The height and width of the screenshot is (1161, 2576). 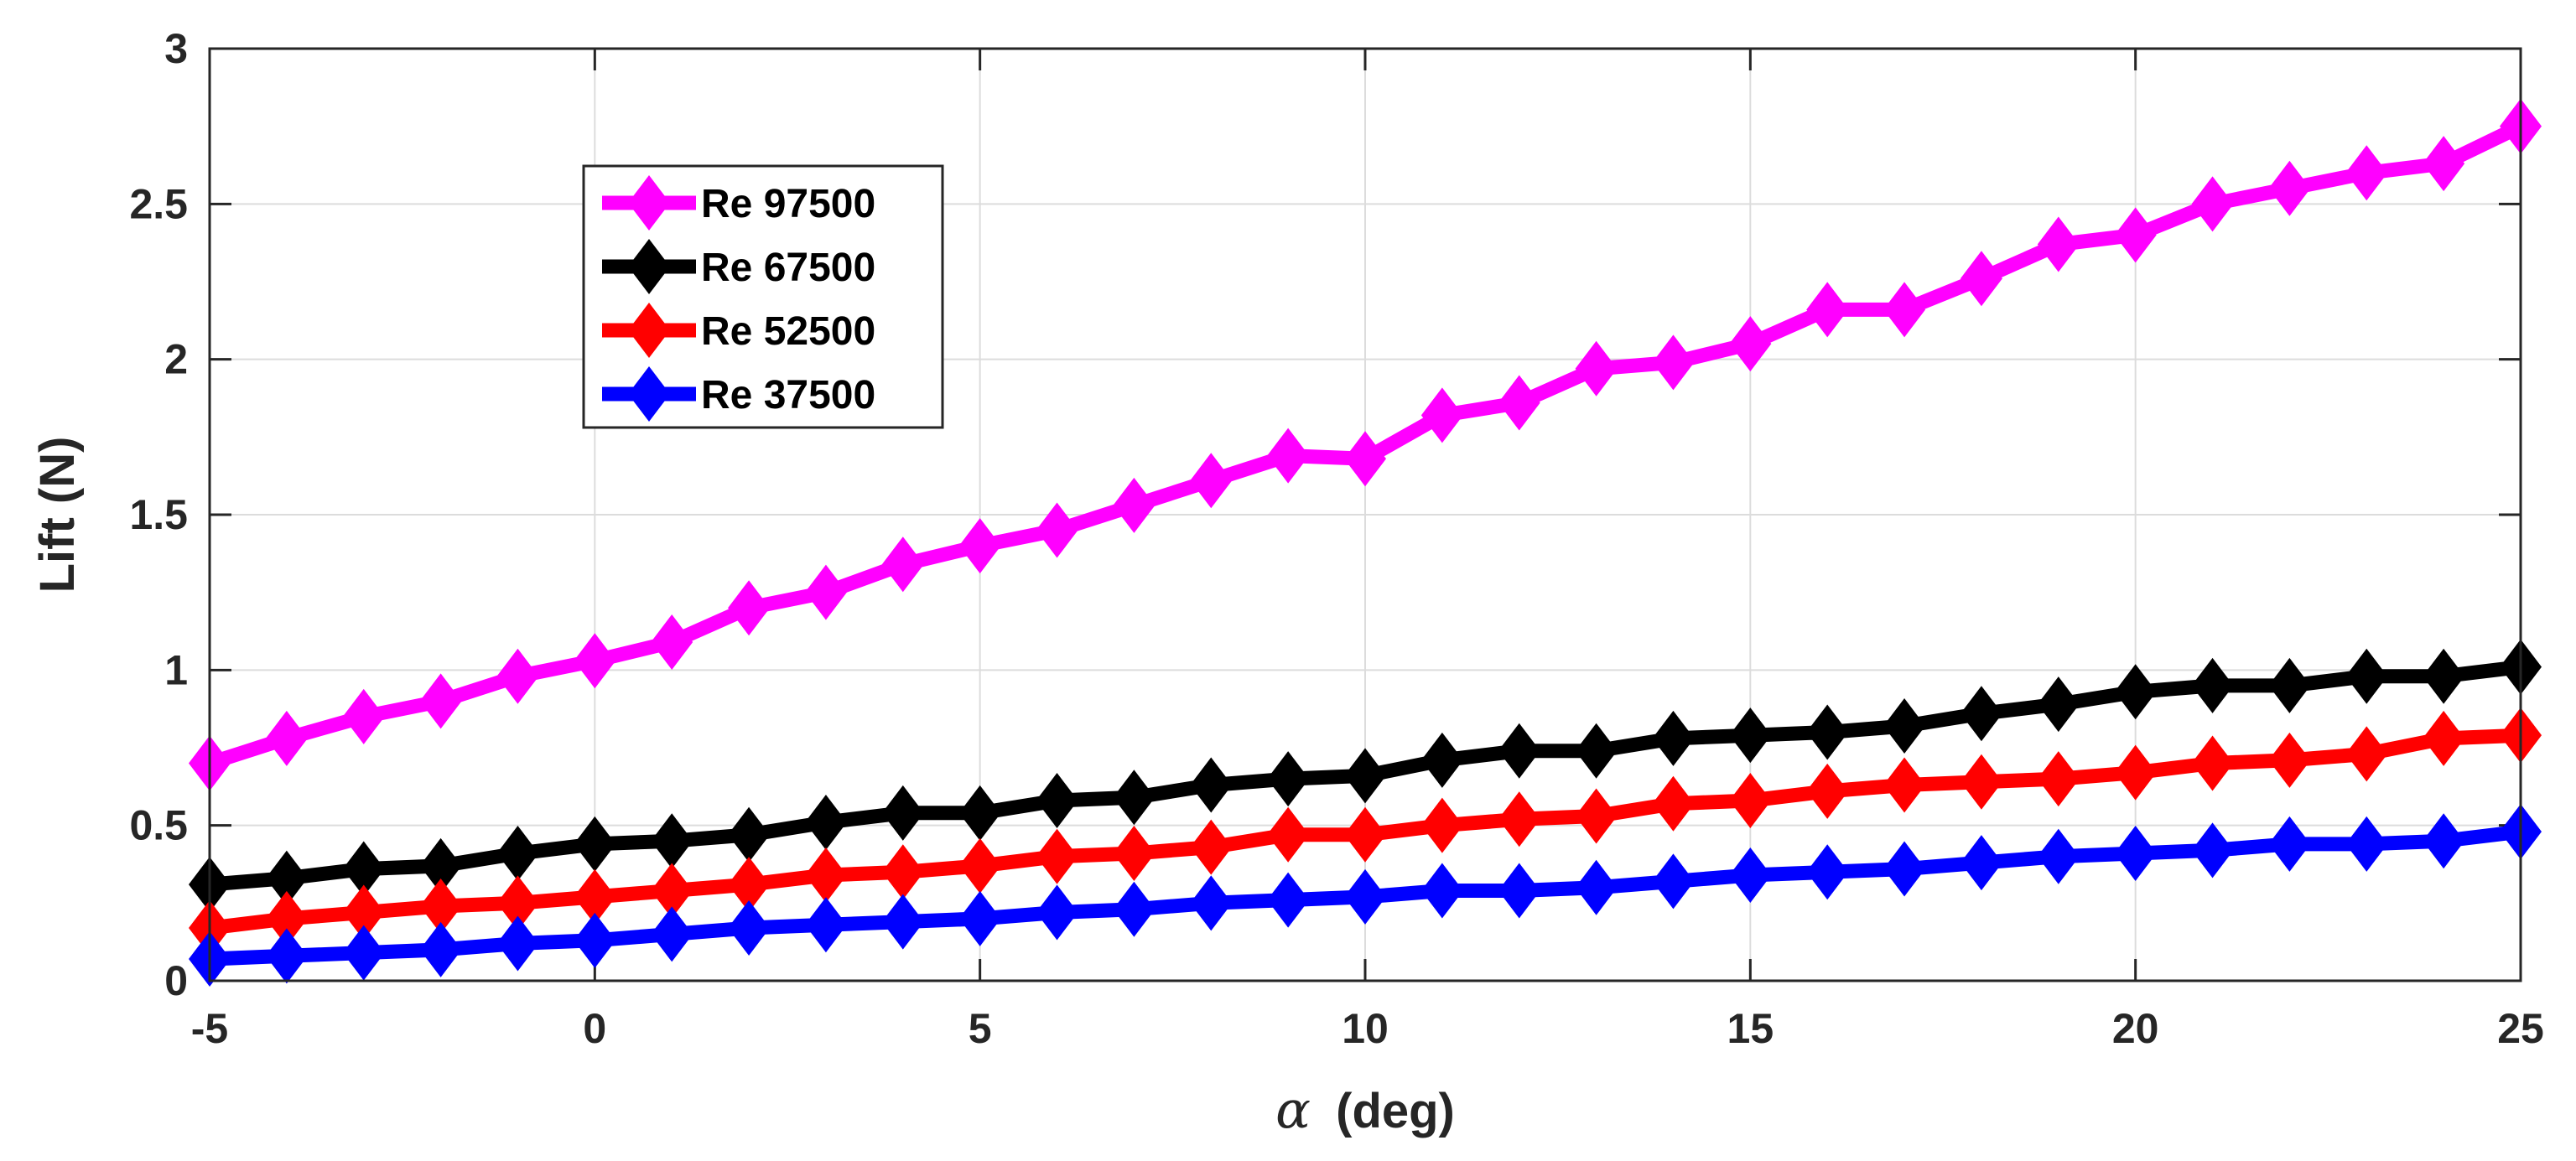 What do you see at coordinates (57, 515) in the screenshot?
I see `y-axis-label: Lift (N)` at bounding box center [57, 515].